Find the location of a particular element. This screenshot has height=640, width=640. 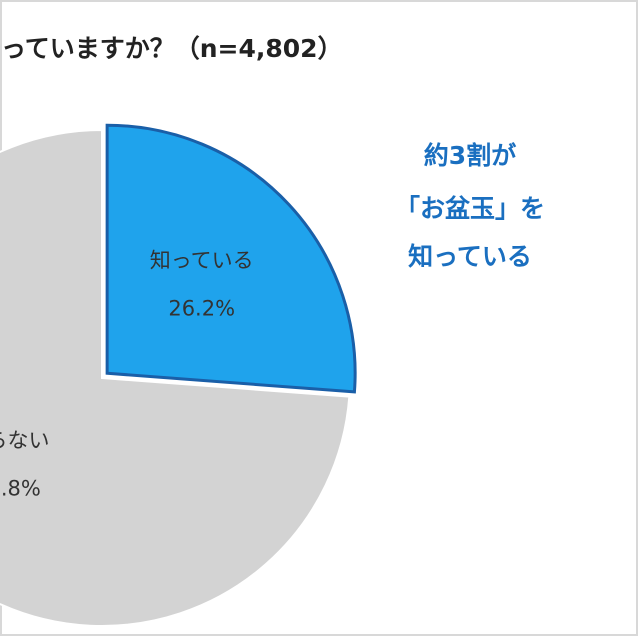

annotation-line: 「お盆玉」を is located at coordinates (470, 208).